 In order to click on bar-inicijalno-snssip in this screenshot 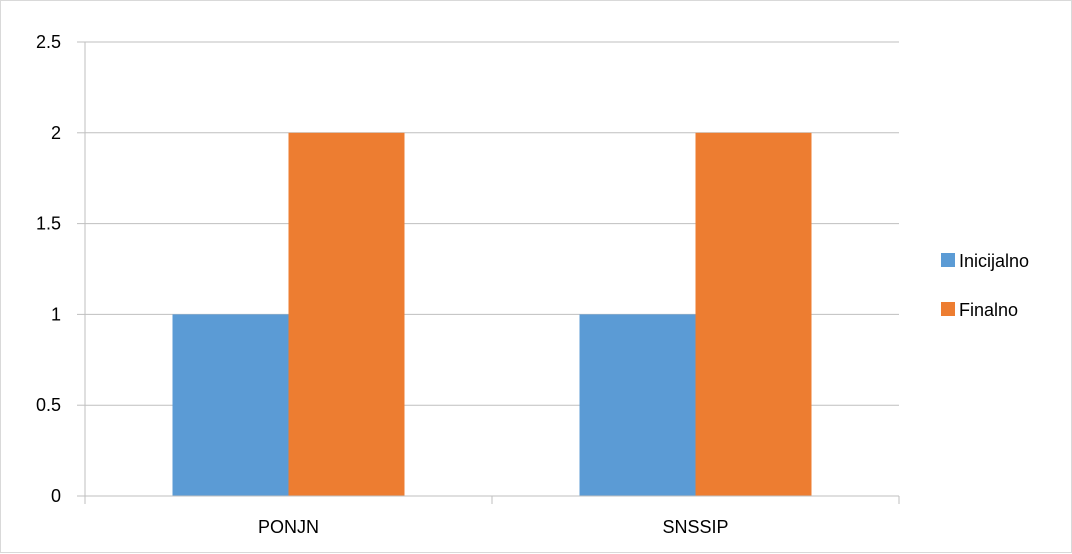, I will do `click(637, 405)`.